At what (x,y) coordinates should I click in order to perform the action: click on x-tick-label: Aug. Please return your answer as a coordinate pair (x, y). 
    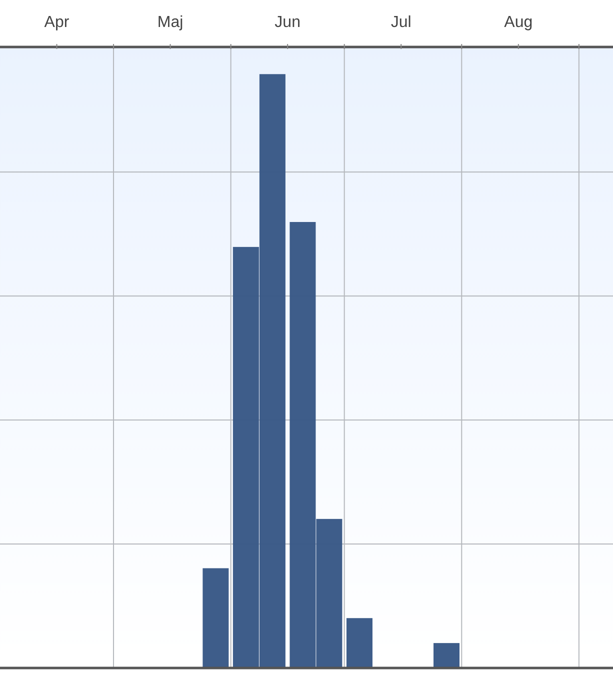
    Looking at the image, I should click on (518, 22).